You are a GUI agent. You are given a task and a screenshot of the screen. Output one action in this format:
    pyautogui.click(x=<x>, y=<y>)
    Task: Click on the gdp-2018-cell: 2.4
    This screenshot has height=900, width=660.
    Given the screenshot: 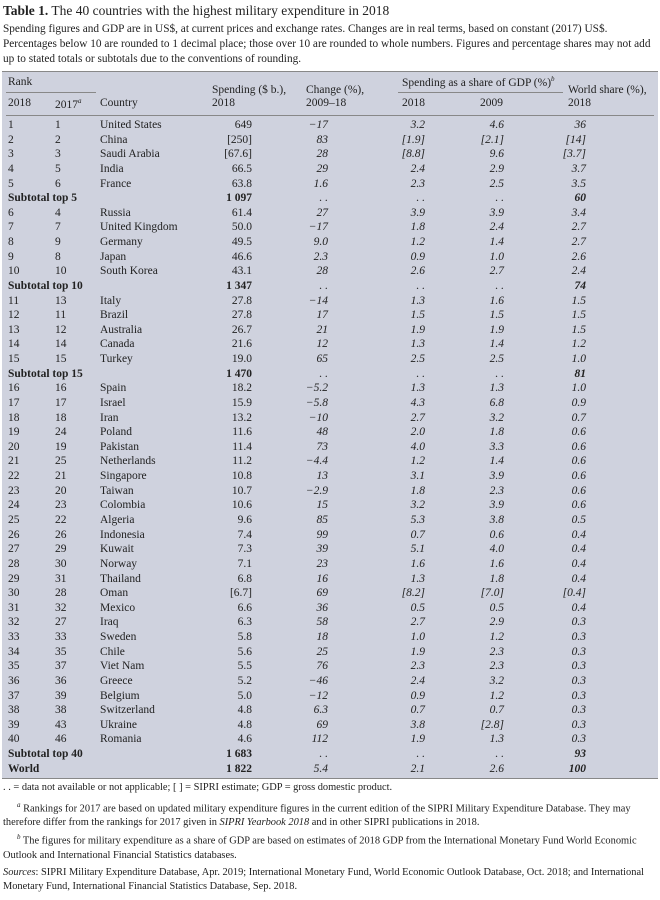 What is the action you would take?
    pyautogui.click(x=417, y=168)
    